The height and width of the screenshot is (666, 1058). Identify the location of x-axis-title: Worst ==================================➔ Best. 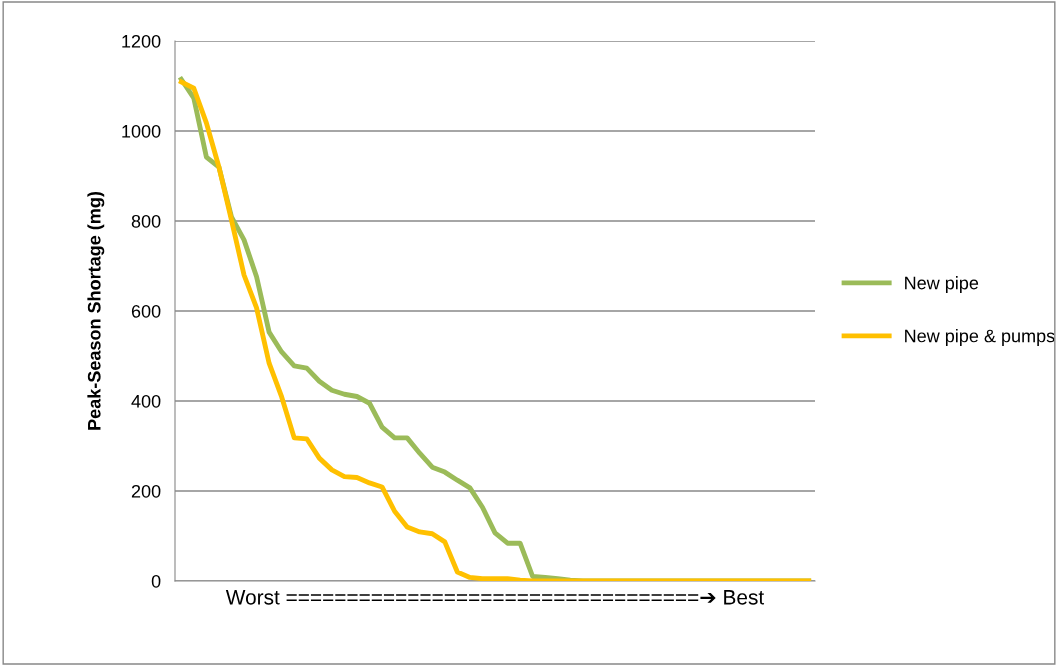
(495, 597).